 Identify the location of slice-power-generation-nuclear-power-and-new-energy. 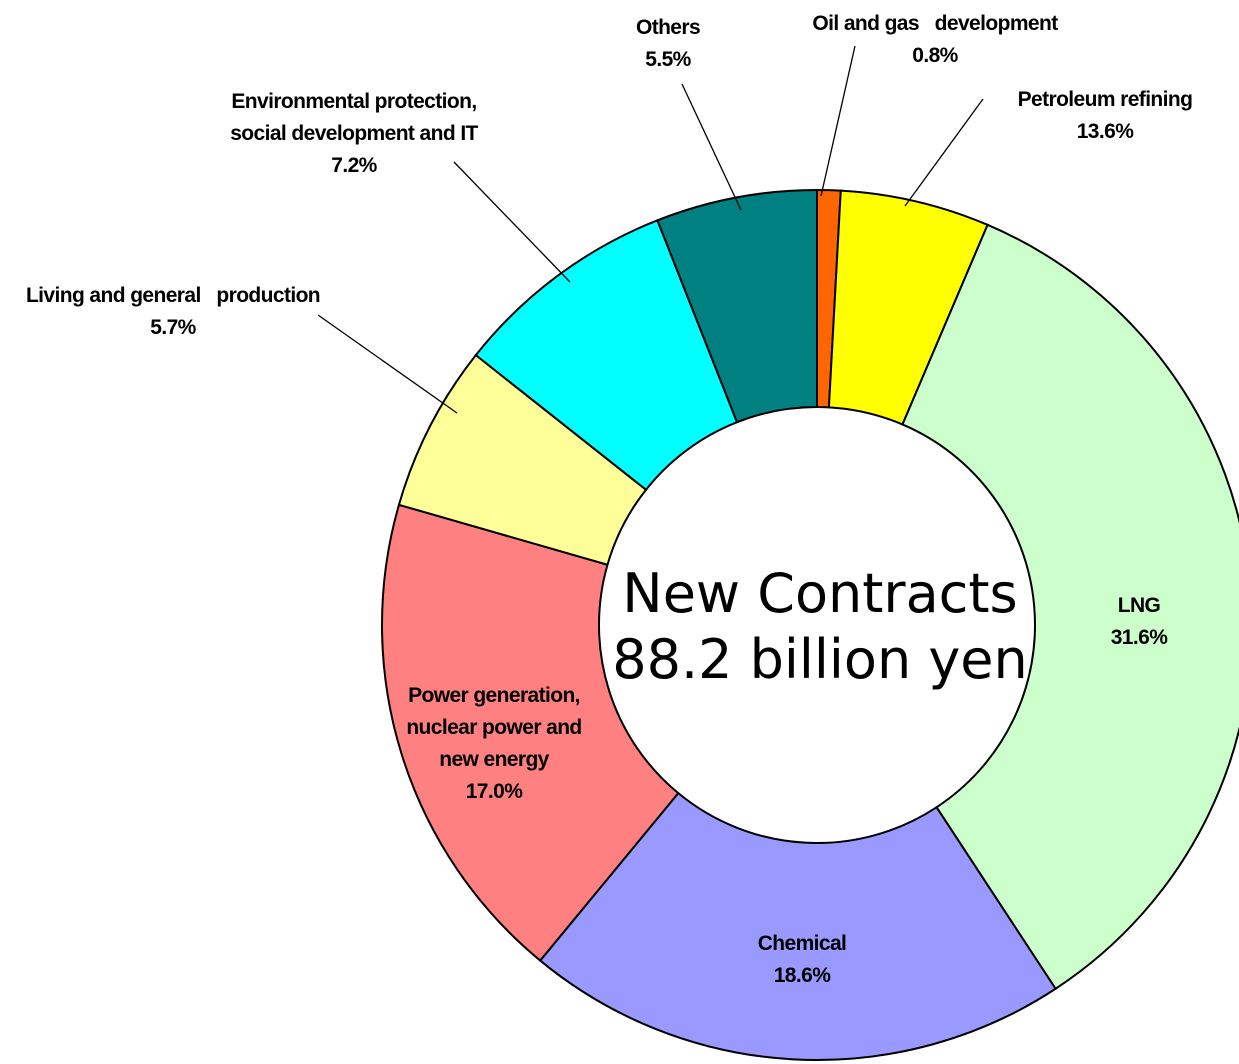
(530, 732).